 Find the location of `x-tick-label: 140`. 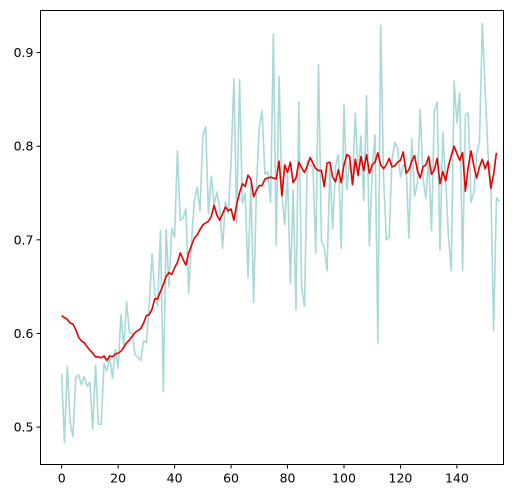

x-tick-label: 140 is located at coordinates (457, 478).